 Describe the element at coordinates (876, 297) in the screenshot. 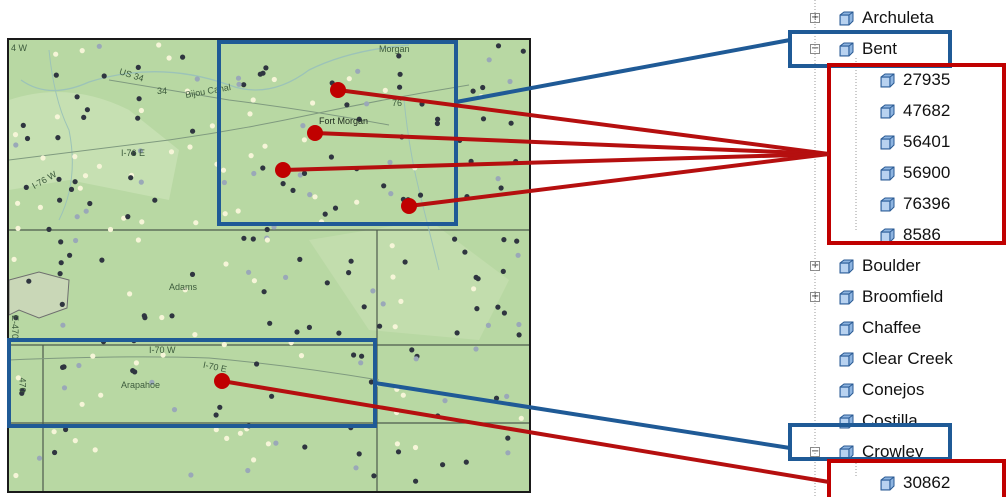

I see `tree-item: + Broomfield` at that location.